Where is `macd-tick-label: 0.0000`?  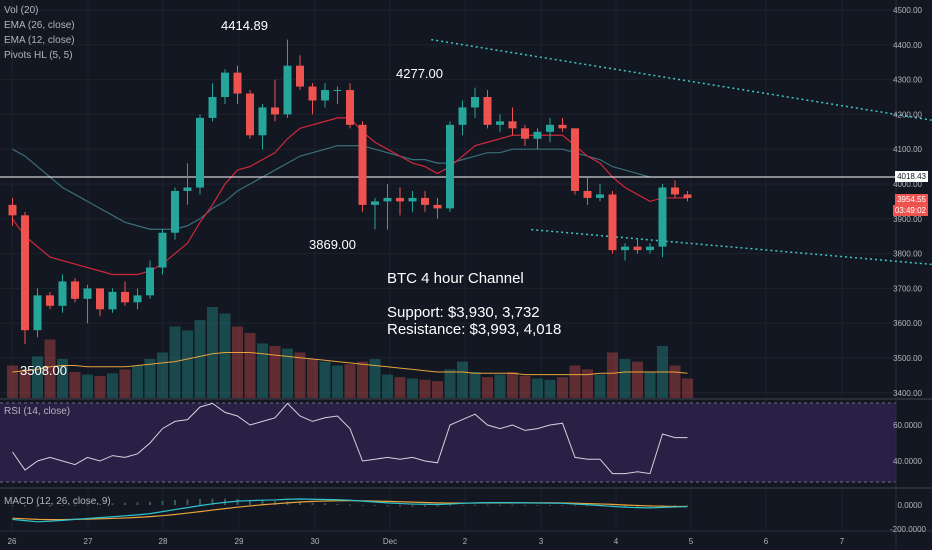 macd-tick-label: 0.0000 is located at coordinates (910, 505).